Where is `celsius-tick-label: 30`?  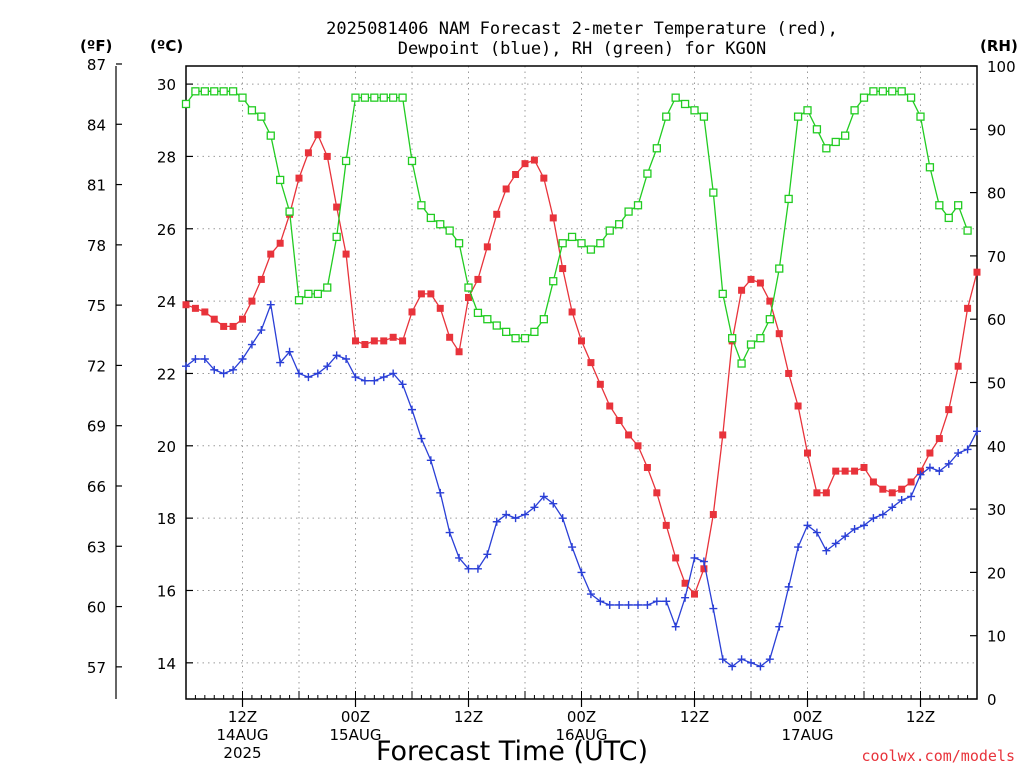 celsius-tick-label: 30 is located at coordinates (166, 85).